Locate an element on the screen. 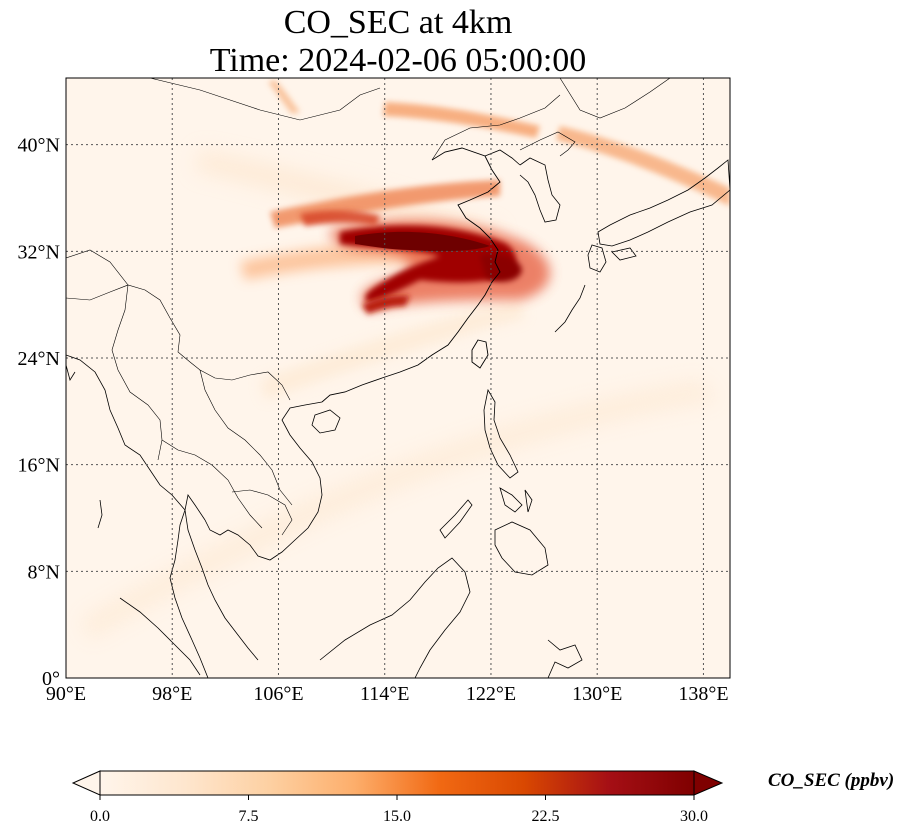 This screenshot has height=836, width=916. japan-kyushu is located at coordinates (597, 258).